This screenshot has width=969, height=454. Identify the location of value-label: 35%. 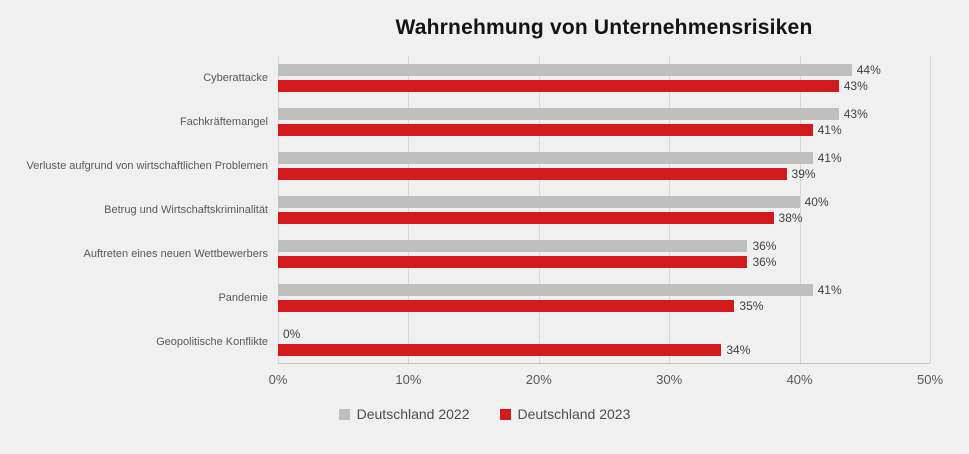
(751, 306).